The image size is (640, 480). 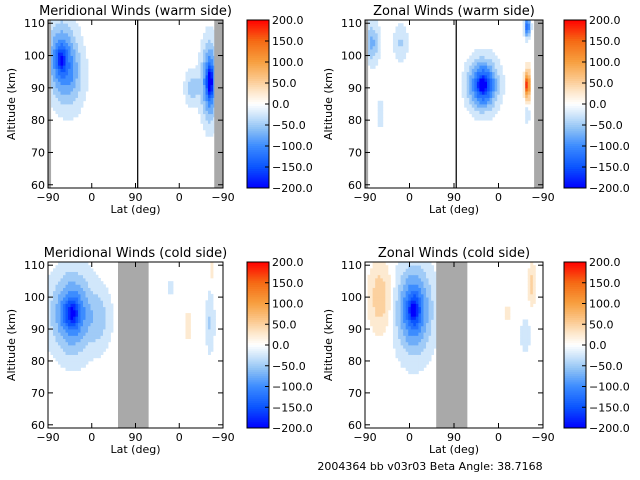 I want to click on y-tick-label: 70, so click(x=355, y=393).